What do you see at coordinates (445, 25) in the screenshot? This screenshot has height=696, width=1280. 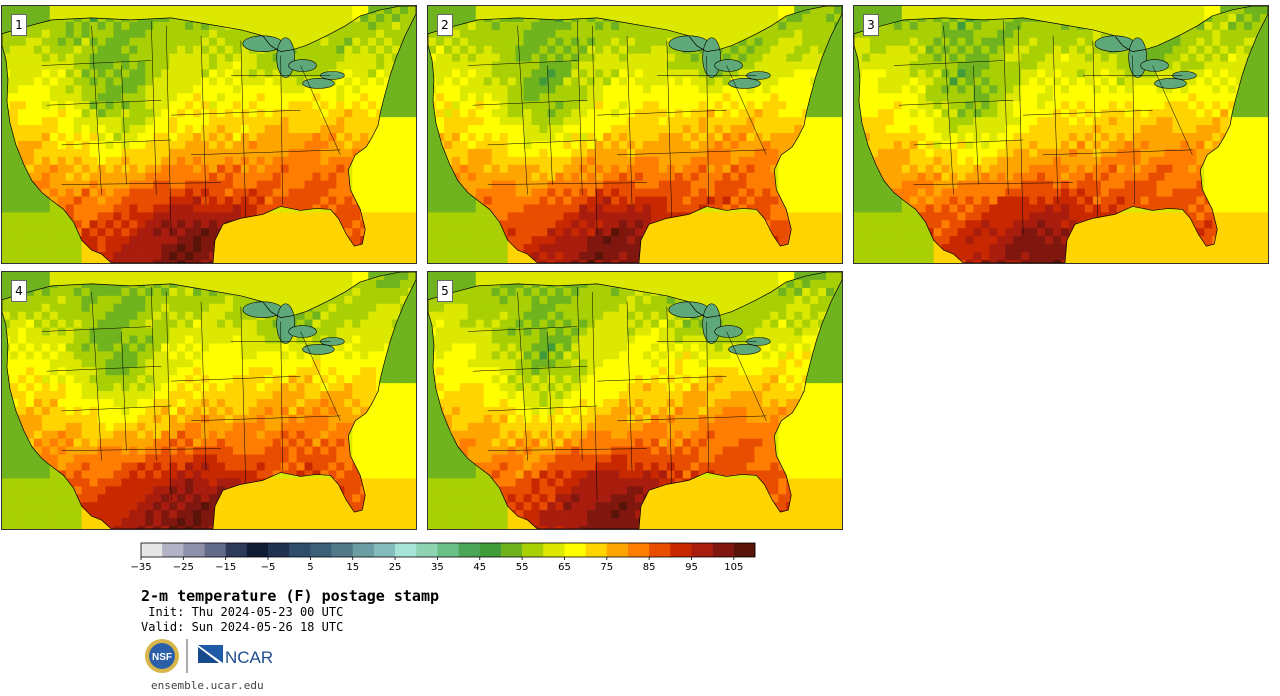 I see `panel-label: 2` at bounding box center [445, 25].